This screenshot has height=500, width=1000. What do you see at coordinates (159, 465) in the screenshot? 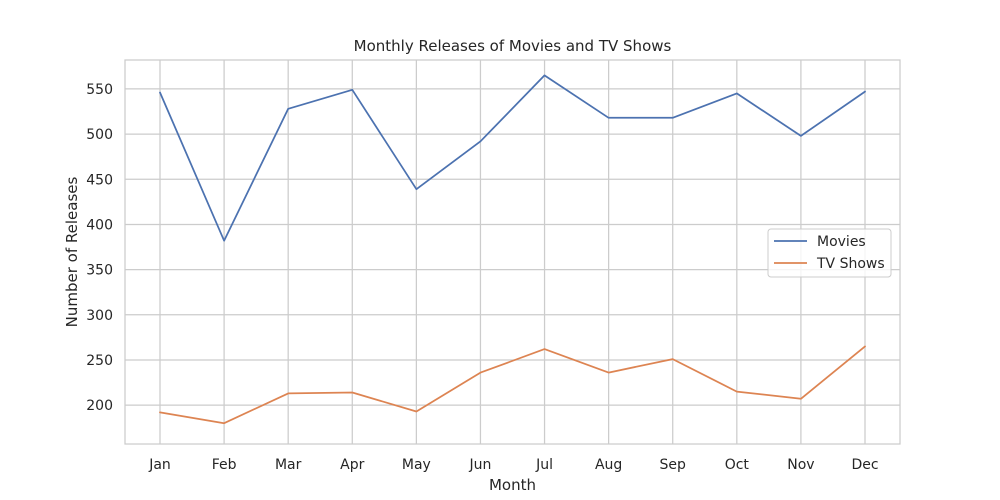
I see `x-tick-label: Jan` at bounding box center [159, 465].